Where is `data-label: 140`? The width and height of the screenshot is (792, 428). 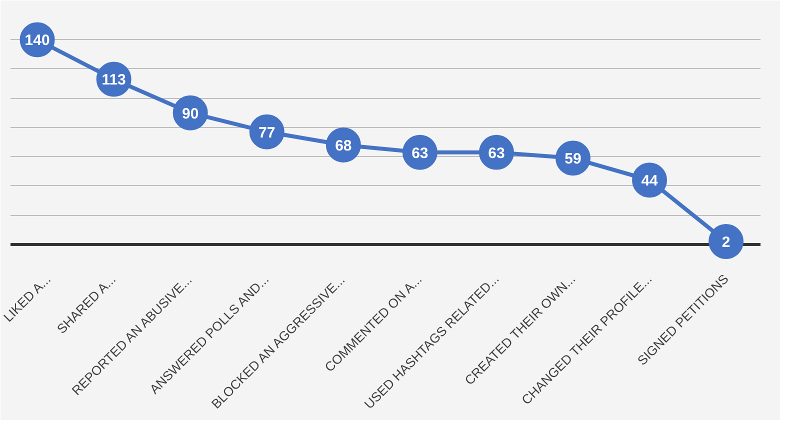
data-label: 140 is located at coordinates (37, 41).